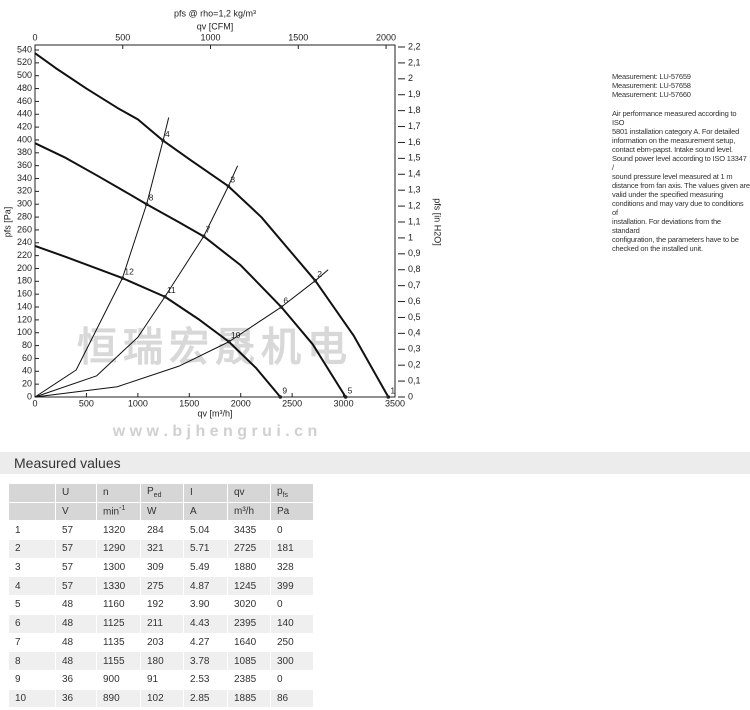  I want to click on x2-tick-label: 500, so click(122, 37).